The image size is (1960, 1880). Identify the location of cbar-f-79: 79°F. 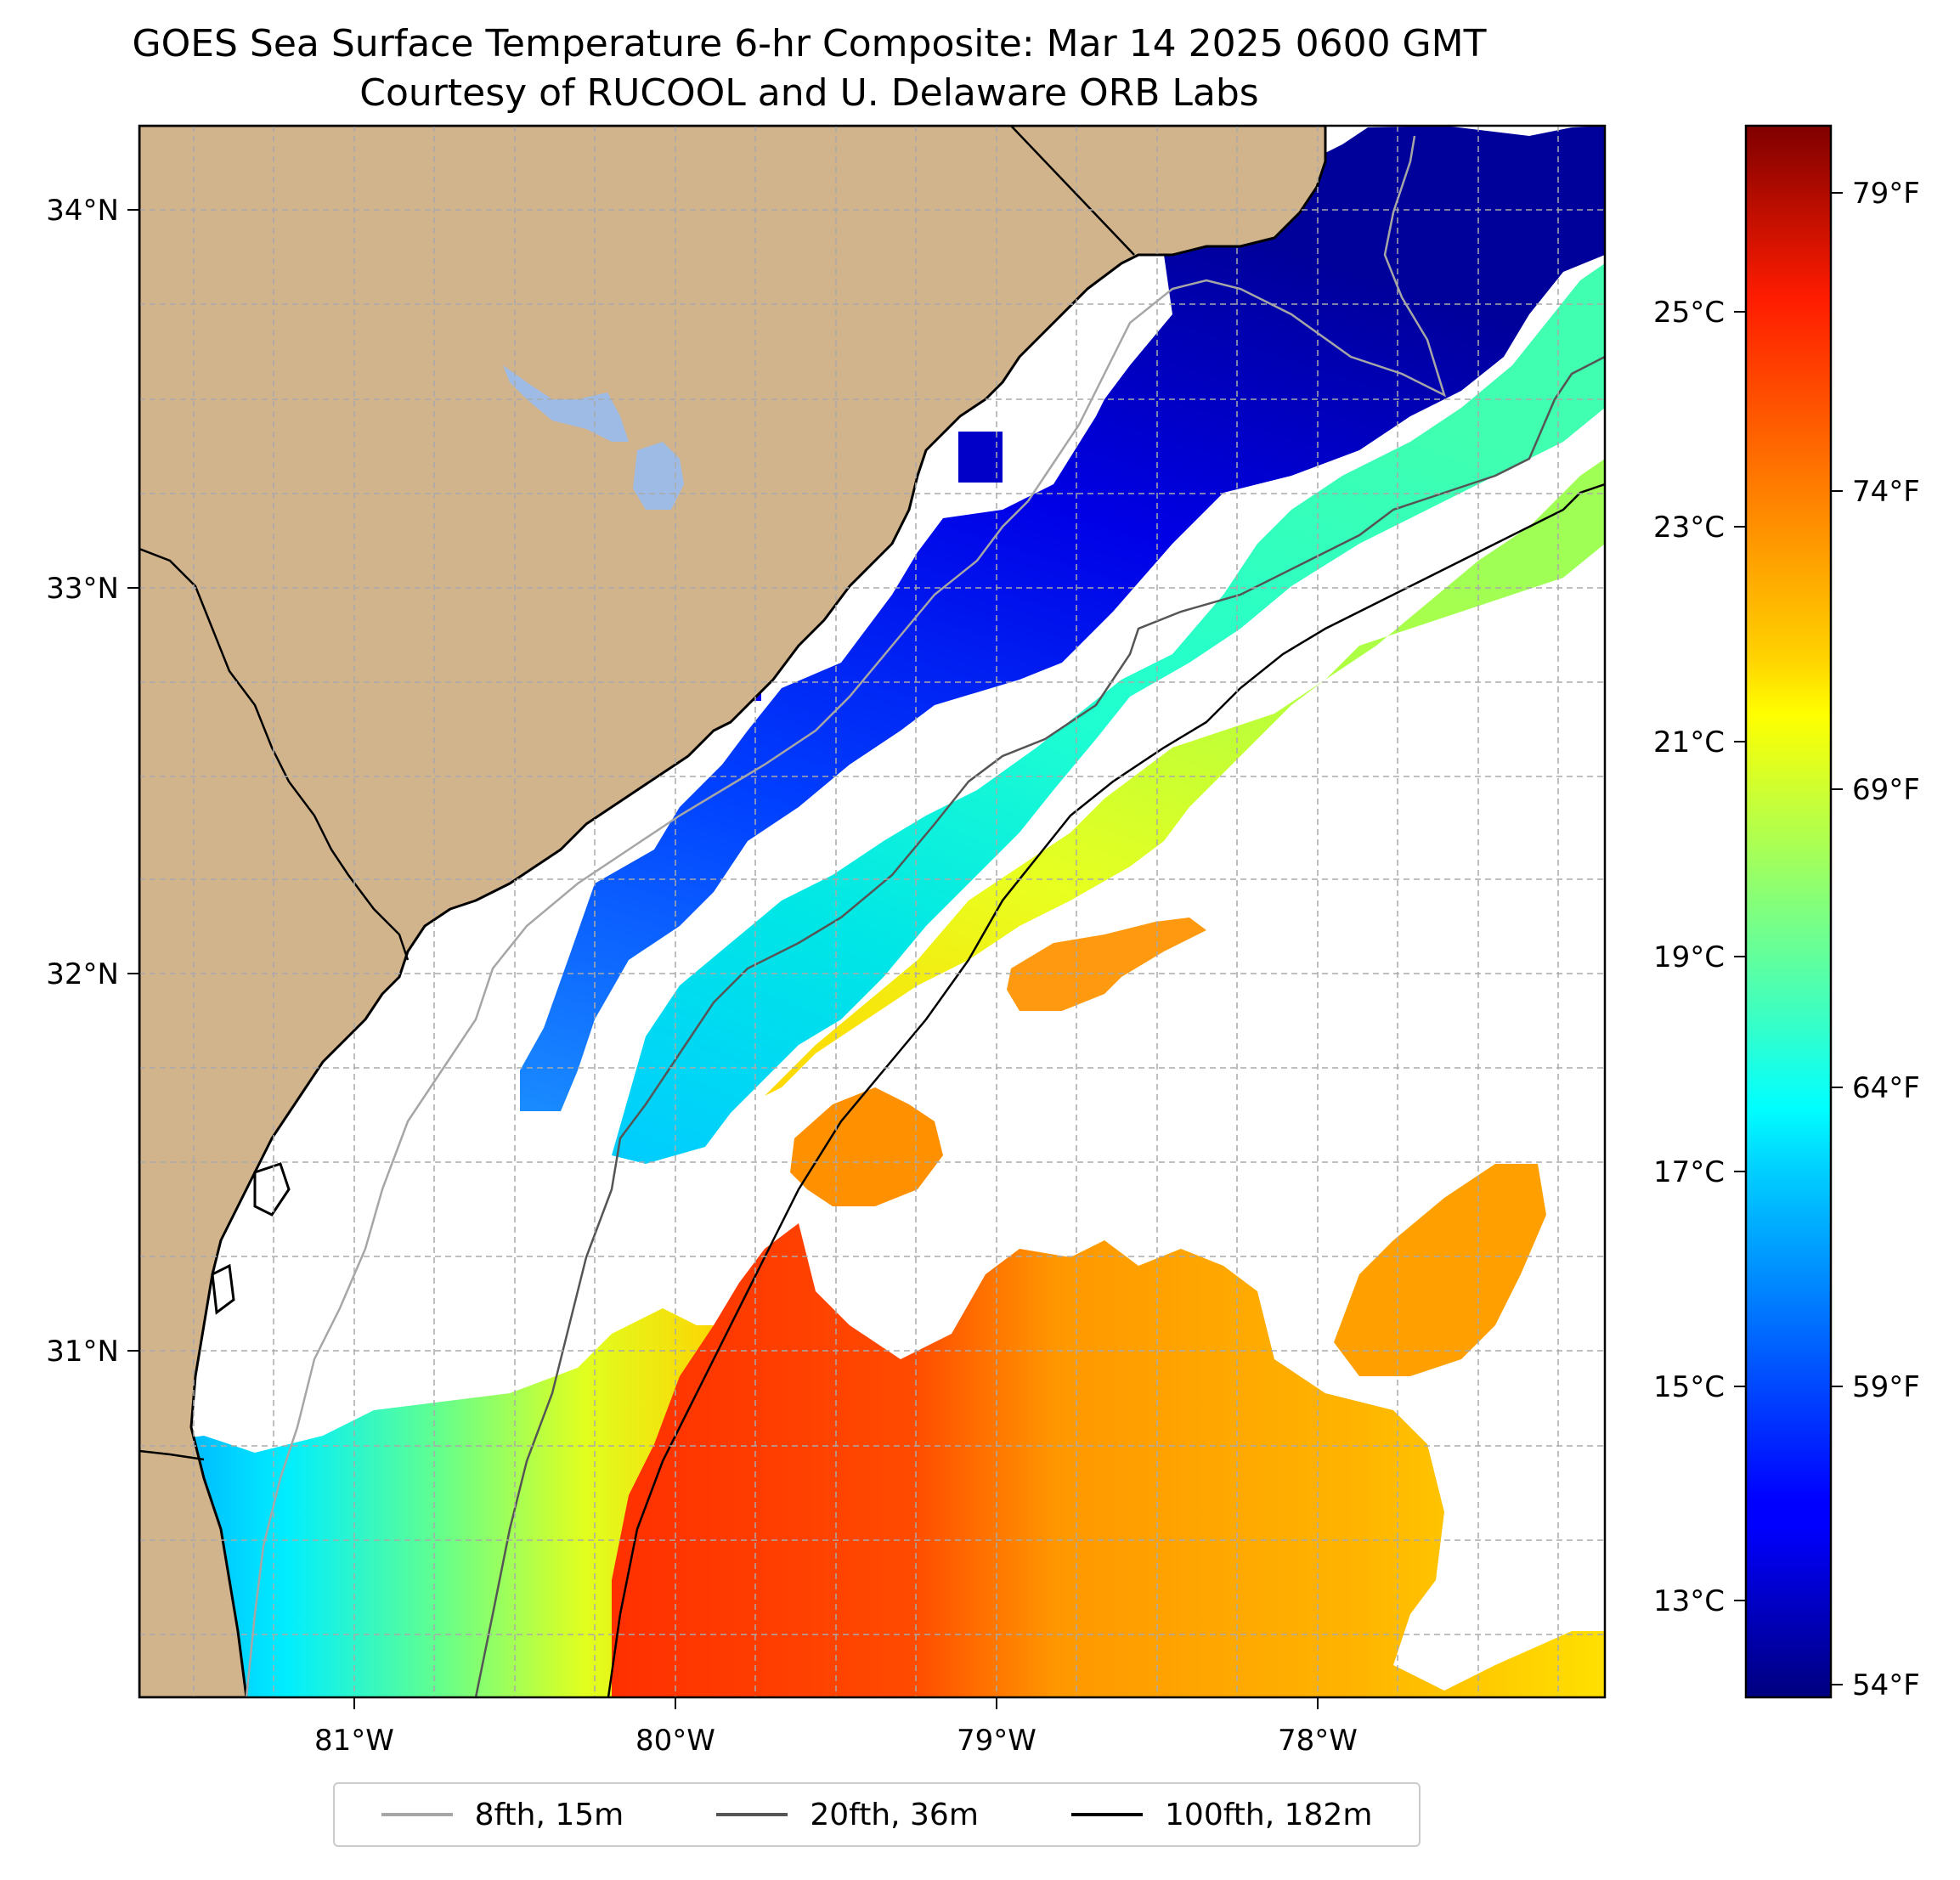
(1886, 194).